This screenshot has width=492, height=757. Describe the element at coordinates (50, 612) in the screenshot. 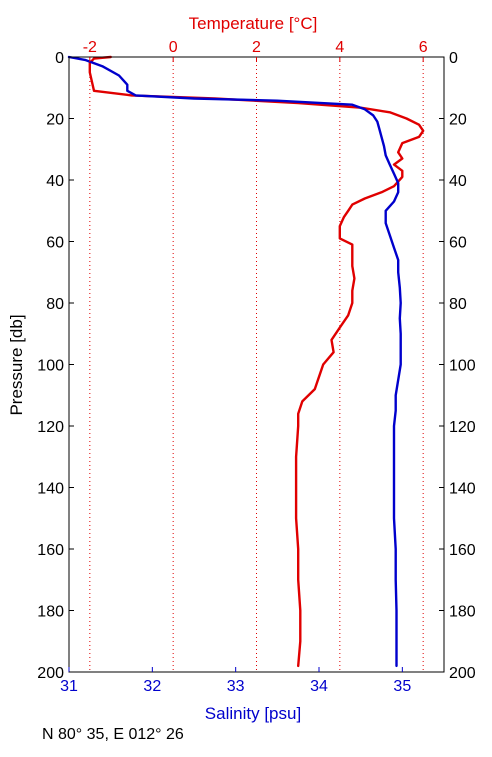

I see `pressure-tick-label-left: 180` at that location.